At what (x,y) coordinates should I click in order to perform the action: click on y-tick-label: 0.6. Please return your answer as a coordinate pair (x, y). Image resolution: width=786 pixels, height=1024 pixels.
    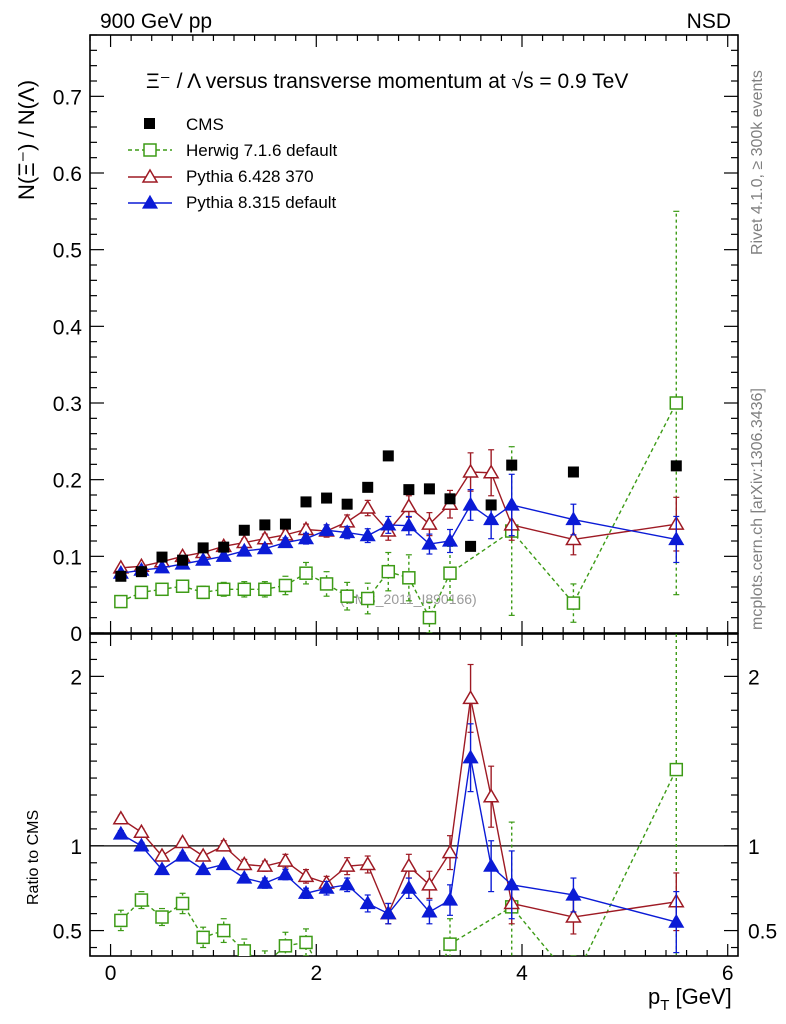
    Looking at the image, I should click on (67, 174).